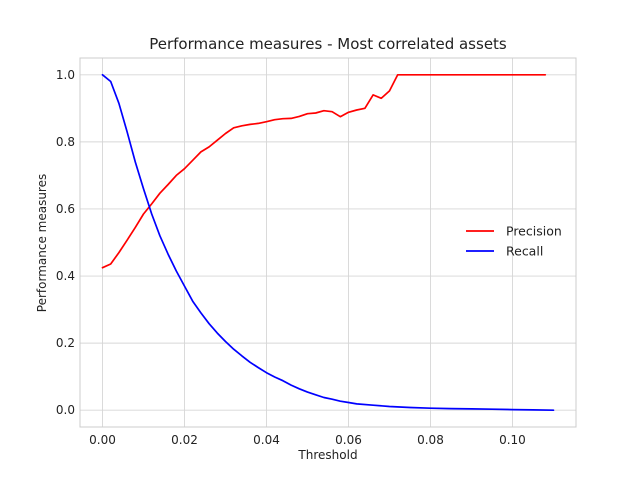 This screenshot has height=480, width=640. What do you see at coordinates (42, 243) in the screenshot?
I see `y-axis-label: Performance measures` at bounding box center [42, 243].